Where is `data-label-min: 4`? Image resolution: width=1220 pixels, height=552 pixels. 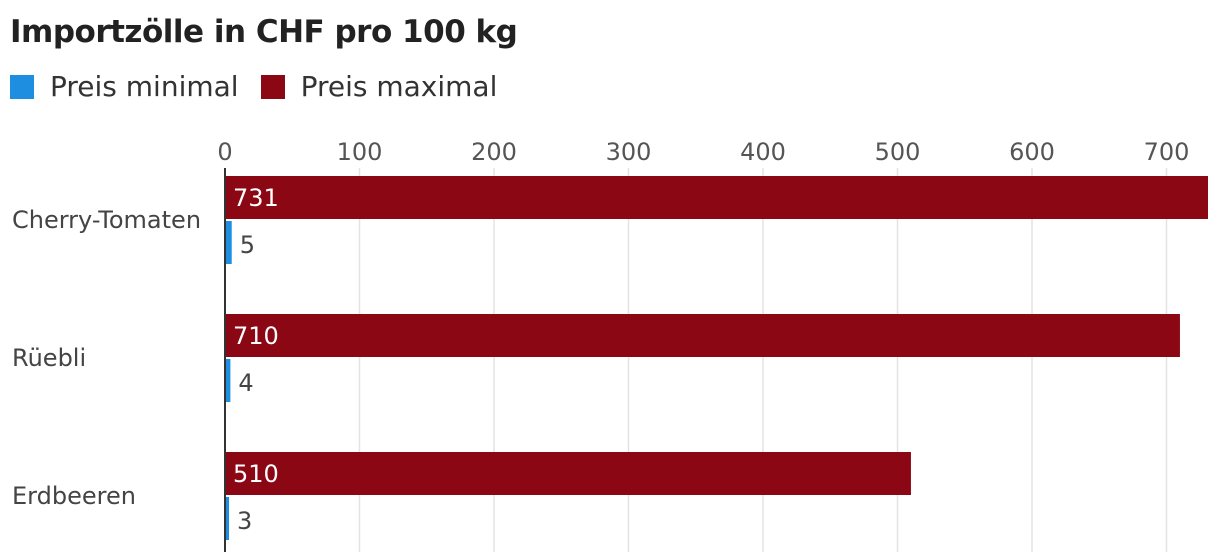
data-label-min: 4 is located at coordinates (245, 383).